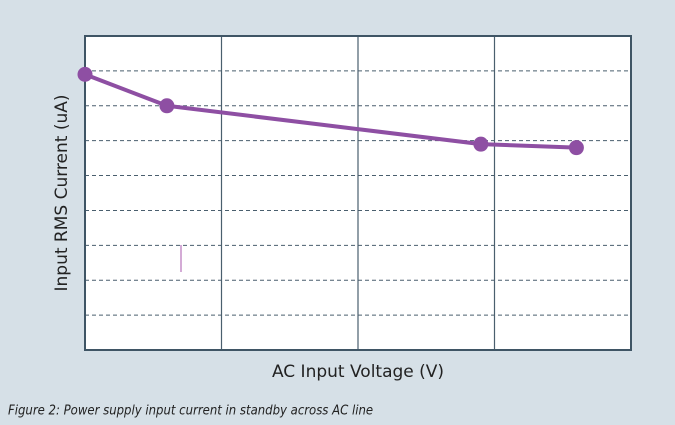 Image resolution: width=675 pixels, height=425 pixels. Describe the element at coordinates (358, 372) in the screenshot. I see `x-axis-label: AC Input Voltage (V)` at that location.